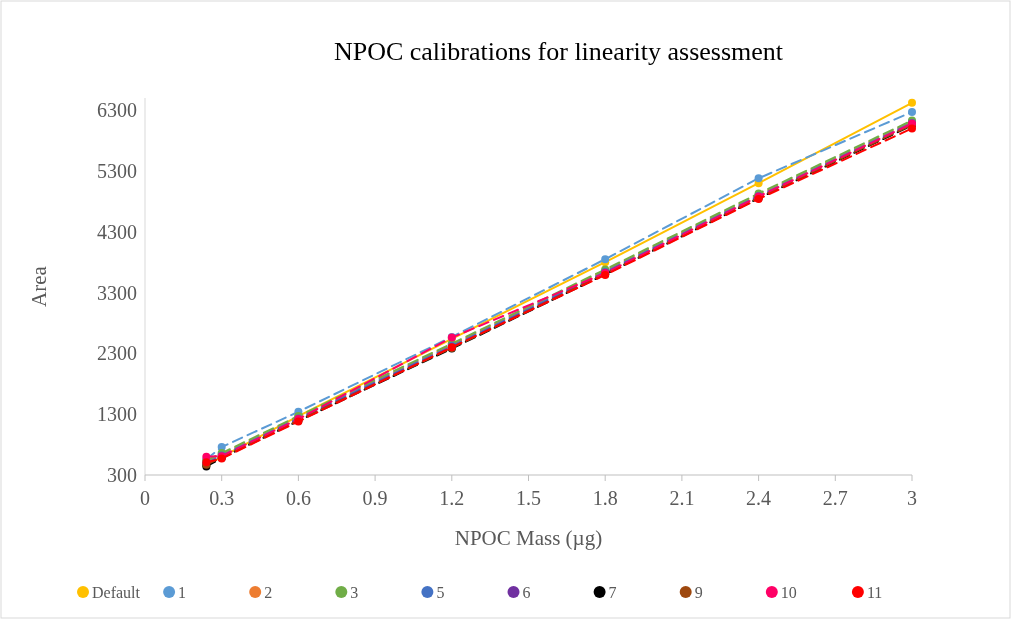 The image size is (1011, 619). I want to click on x-tick-label: 1.8, so click(605, 498).